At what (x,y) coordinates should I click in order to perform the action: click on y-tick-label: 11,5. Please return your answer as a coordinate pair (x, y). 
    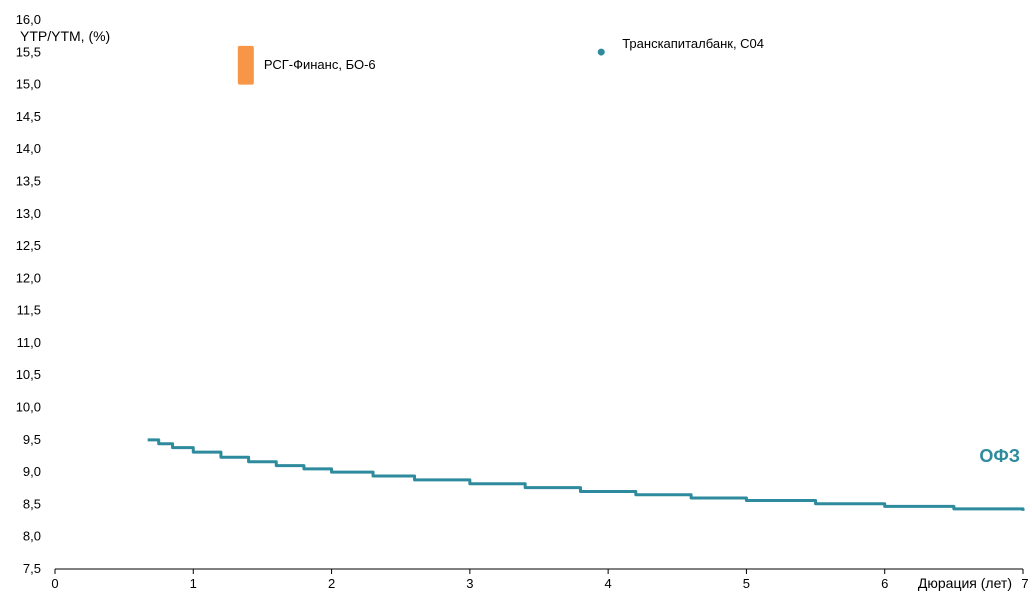
    Looking at the image, I should click on (29, 310).